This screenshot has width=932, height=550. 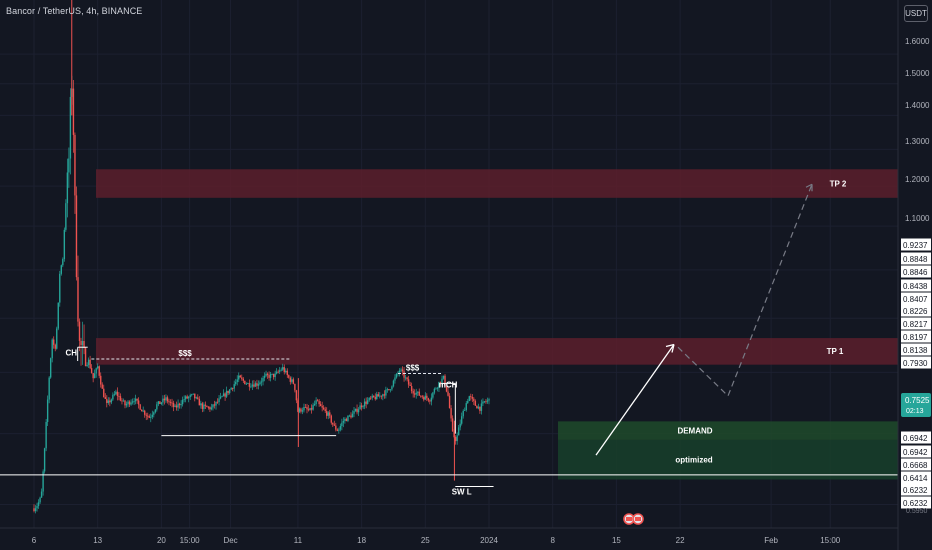 I want to click on price-axis-label: 0.8138, so click(x=915, y=350).